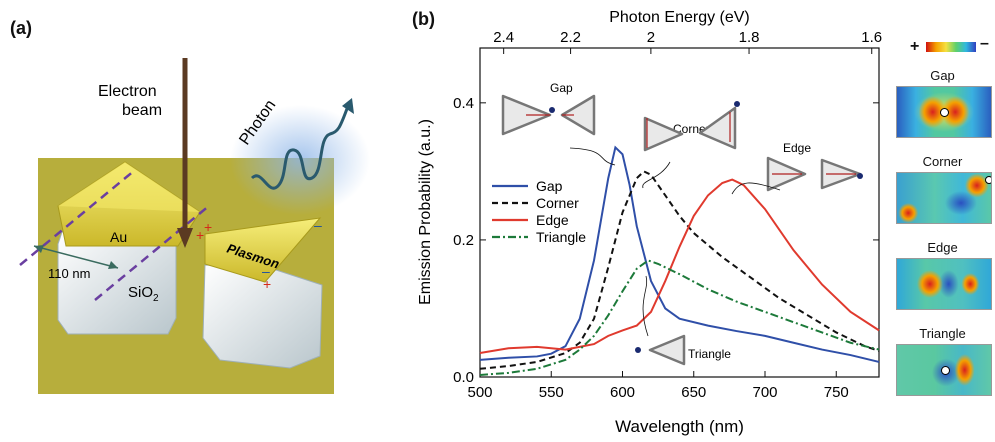 The image size is (995, 442). What do you see at coordinates (118, 237) in the screenshot?
I see `au-label: Au` at bounding box center [118, 237].